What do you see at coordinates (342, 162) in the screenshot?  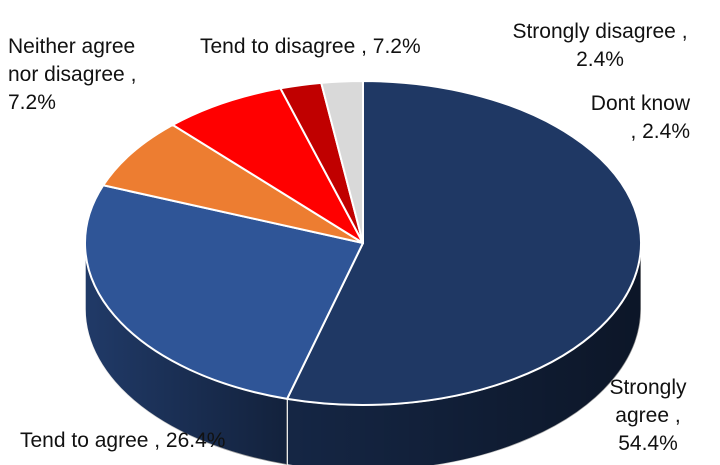 I see `pie-slice-dont-know` at bounding box center [342, 162].